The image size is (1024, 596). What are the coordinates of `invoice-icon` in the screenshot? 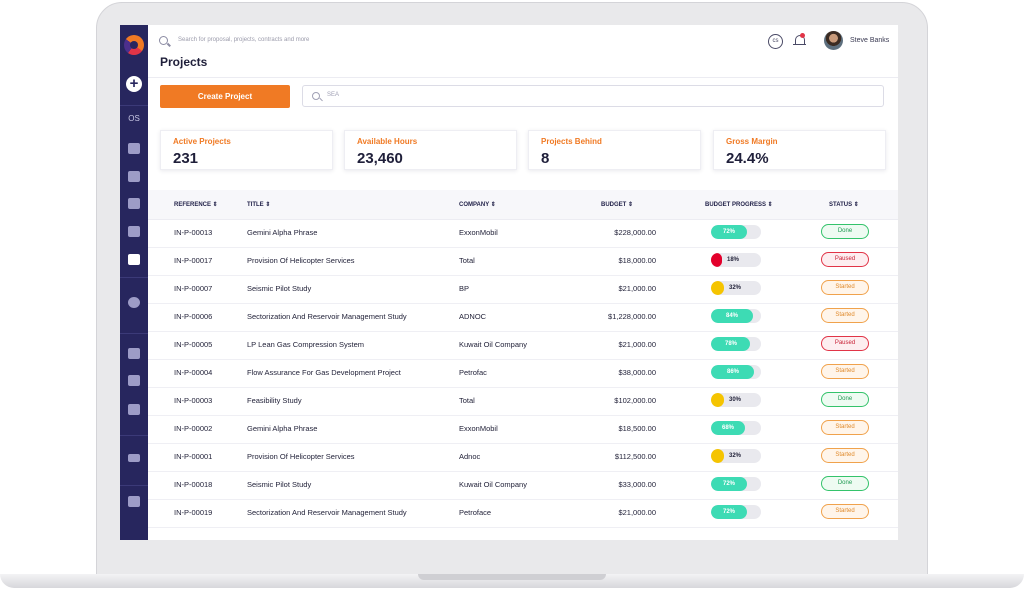 It's located at (134, 259).